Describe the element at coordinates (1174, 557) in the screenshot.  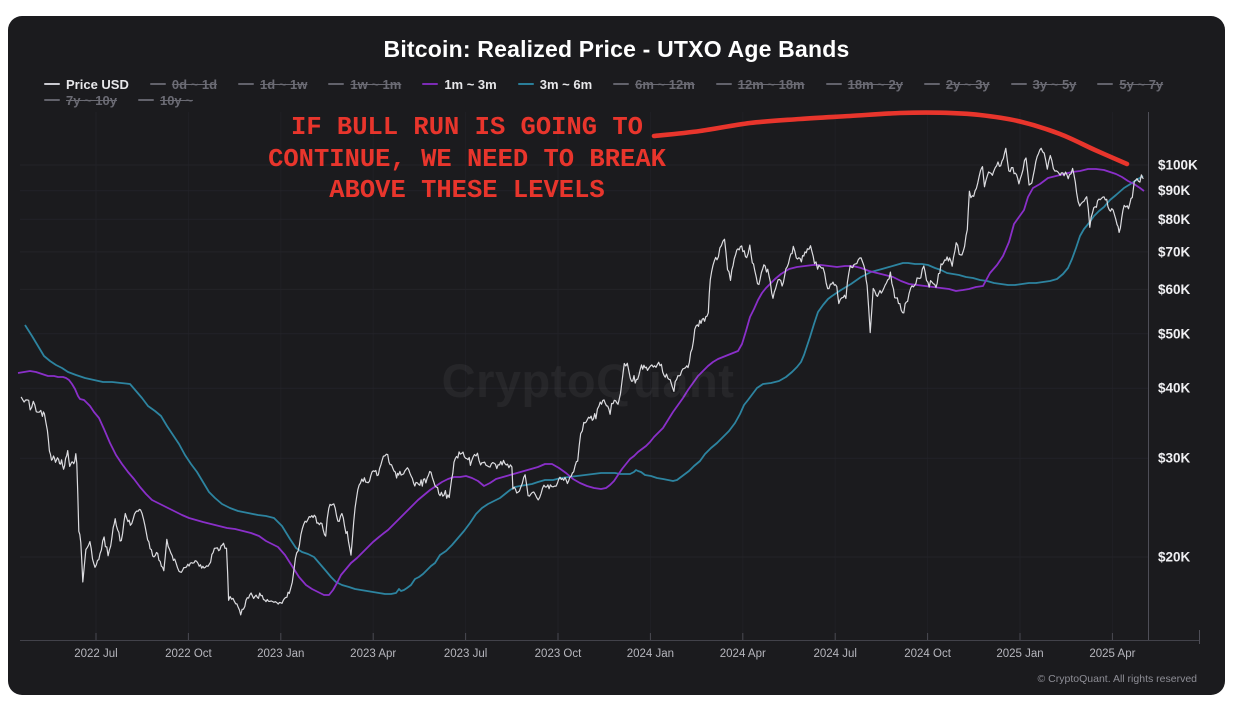
I see `svg-text: $20K` at that location.